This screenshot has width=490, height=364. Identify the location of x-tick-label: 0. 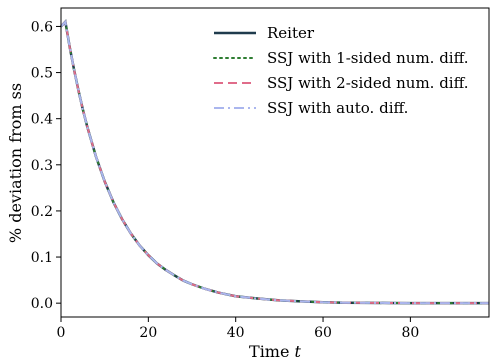
(61, 333).